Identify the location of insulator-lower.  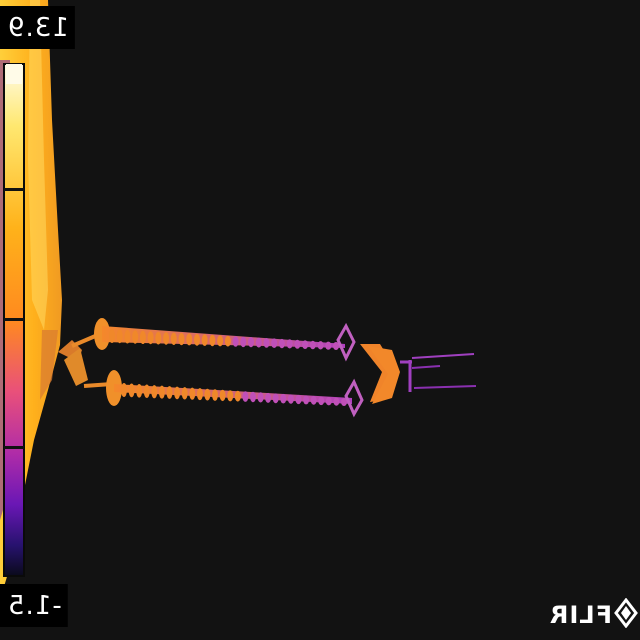
(213, 381).